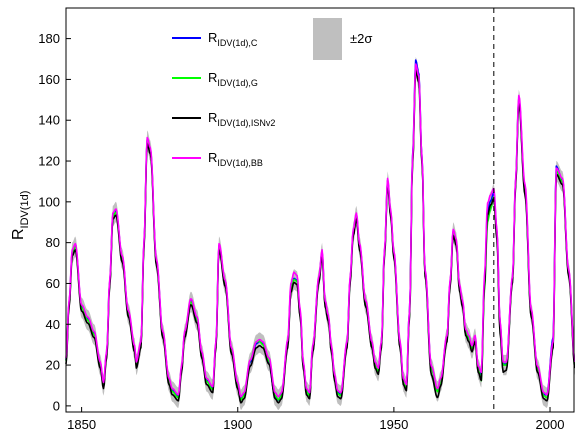  I want to click on y-tick-label: 100, so click(49, 201).